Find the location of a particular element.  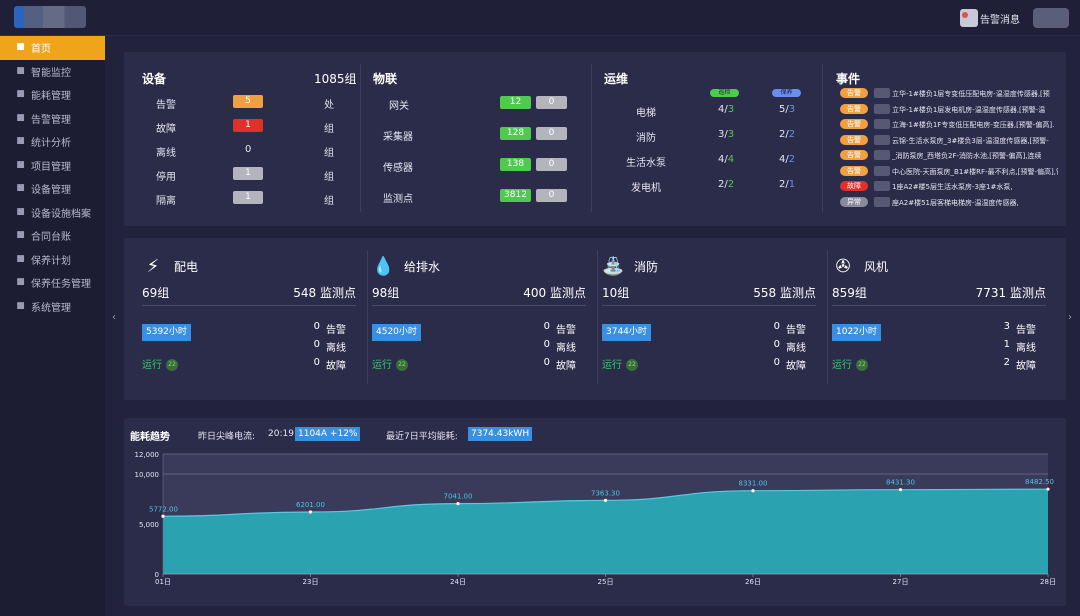

sidebar-item: ■ 告警管理 is located at coordinates (52, 119).